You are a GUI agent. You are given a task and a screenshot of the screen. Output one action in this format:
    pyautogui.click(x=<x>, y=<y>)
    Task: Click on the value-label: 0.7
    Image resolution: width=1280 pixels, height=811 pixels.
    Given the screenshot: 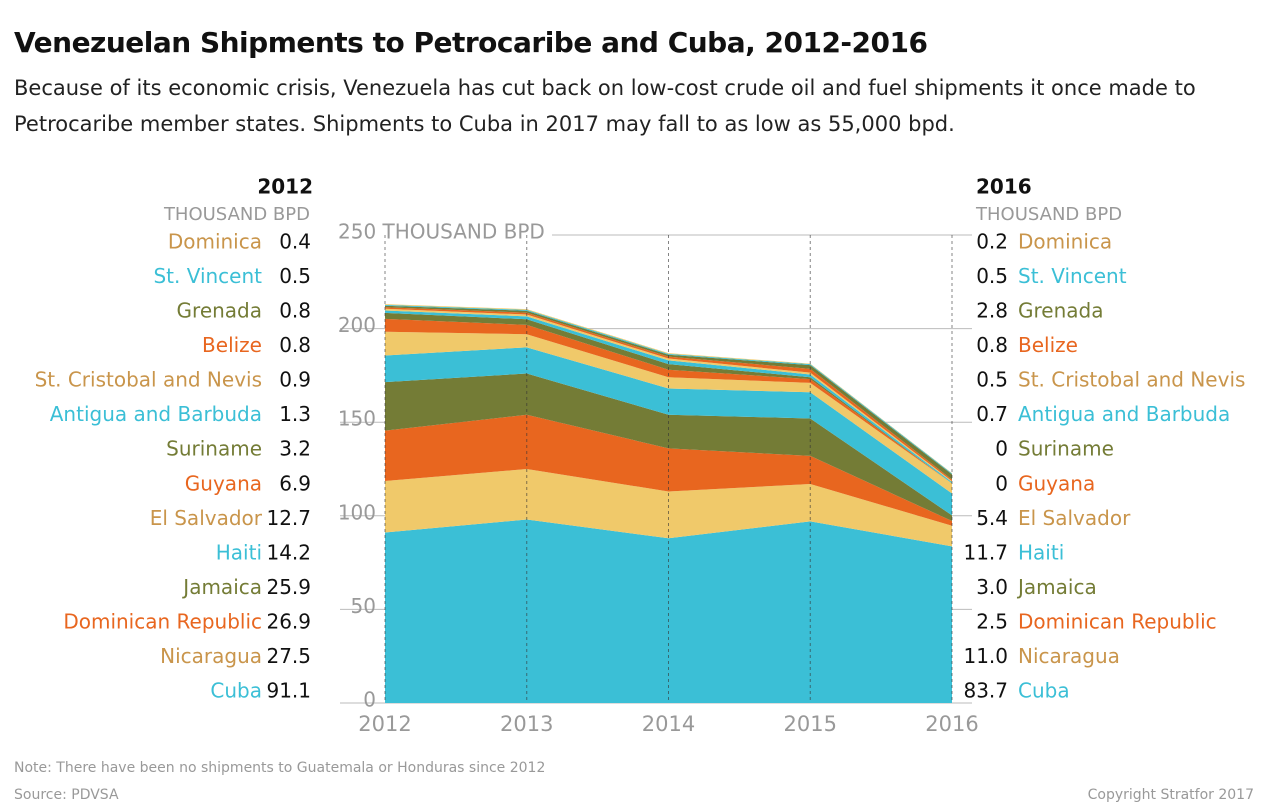 What is the action you would take?
    pyautogui.click(x=992, y=414)
    